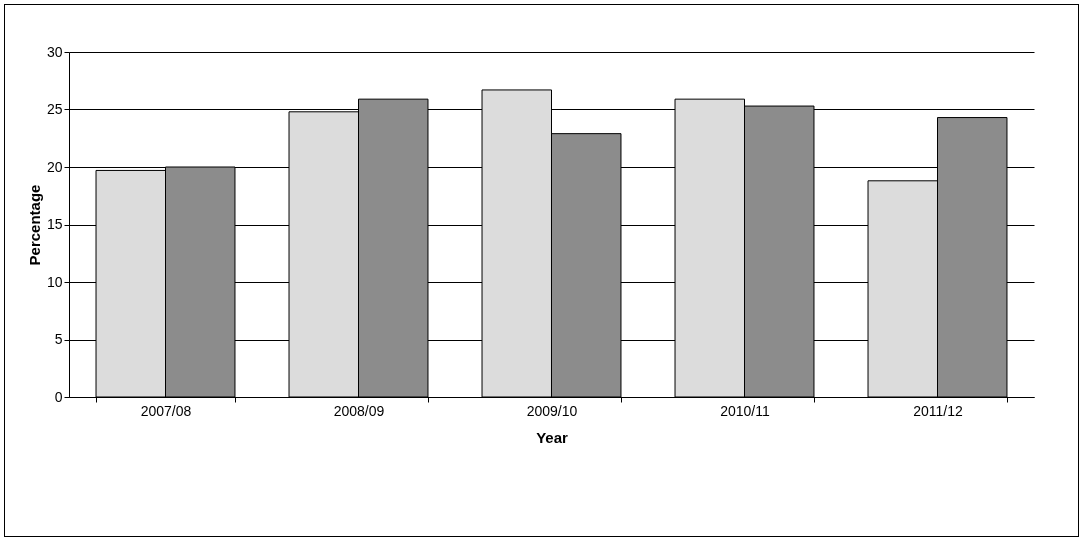 This screenshot has width=1085, height=543. I want to click on y-tick-label: 10, so click(54, 281).